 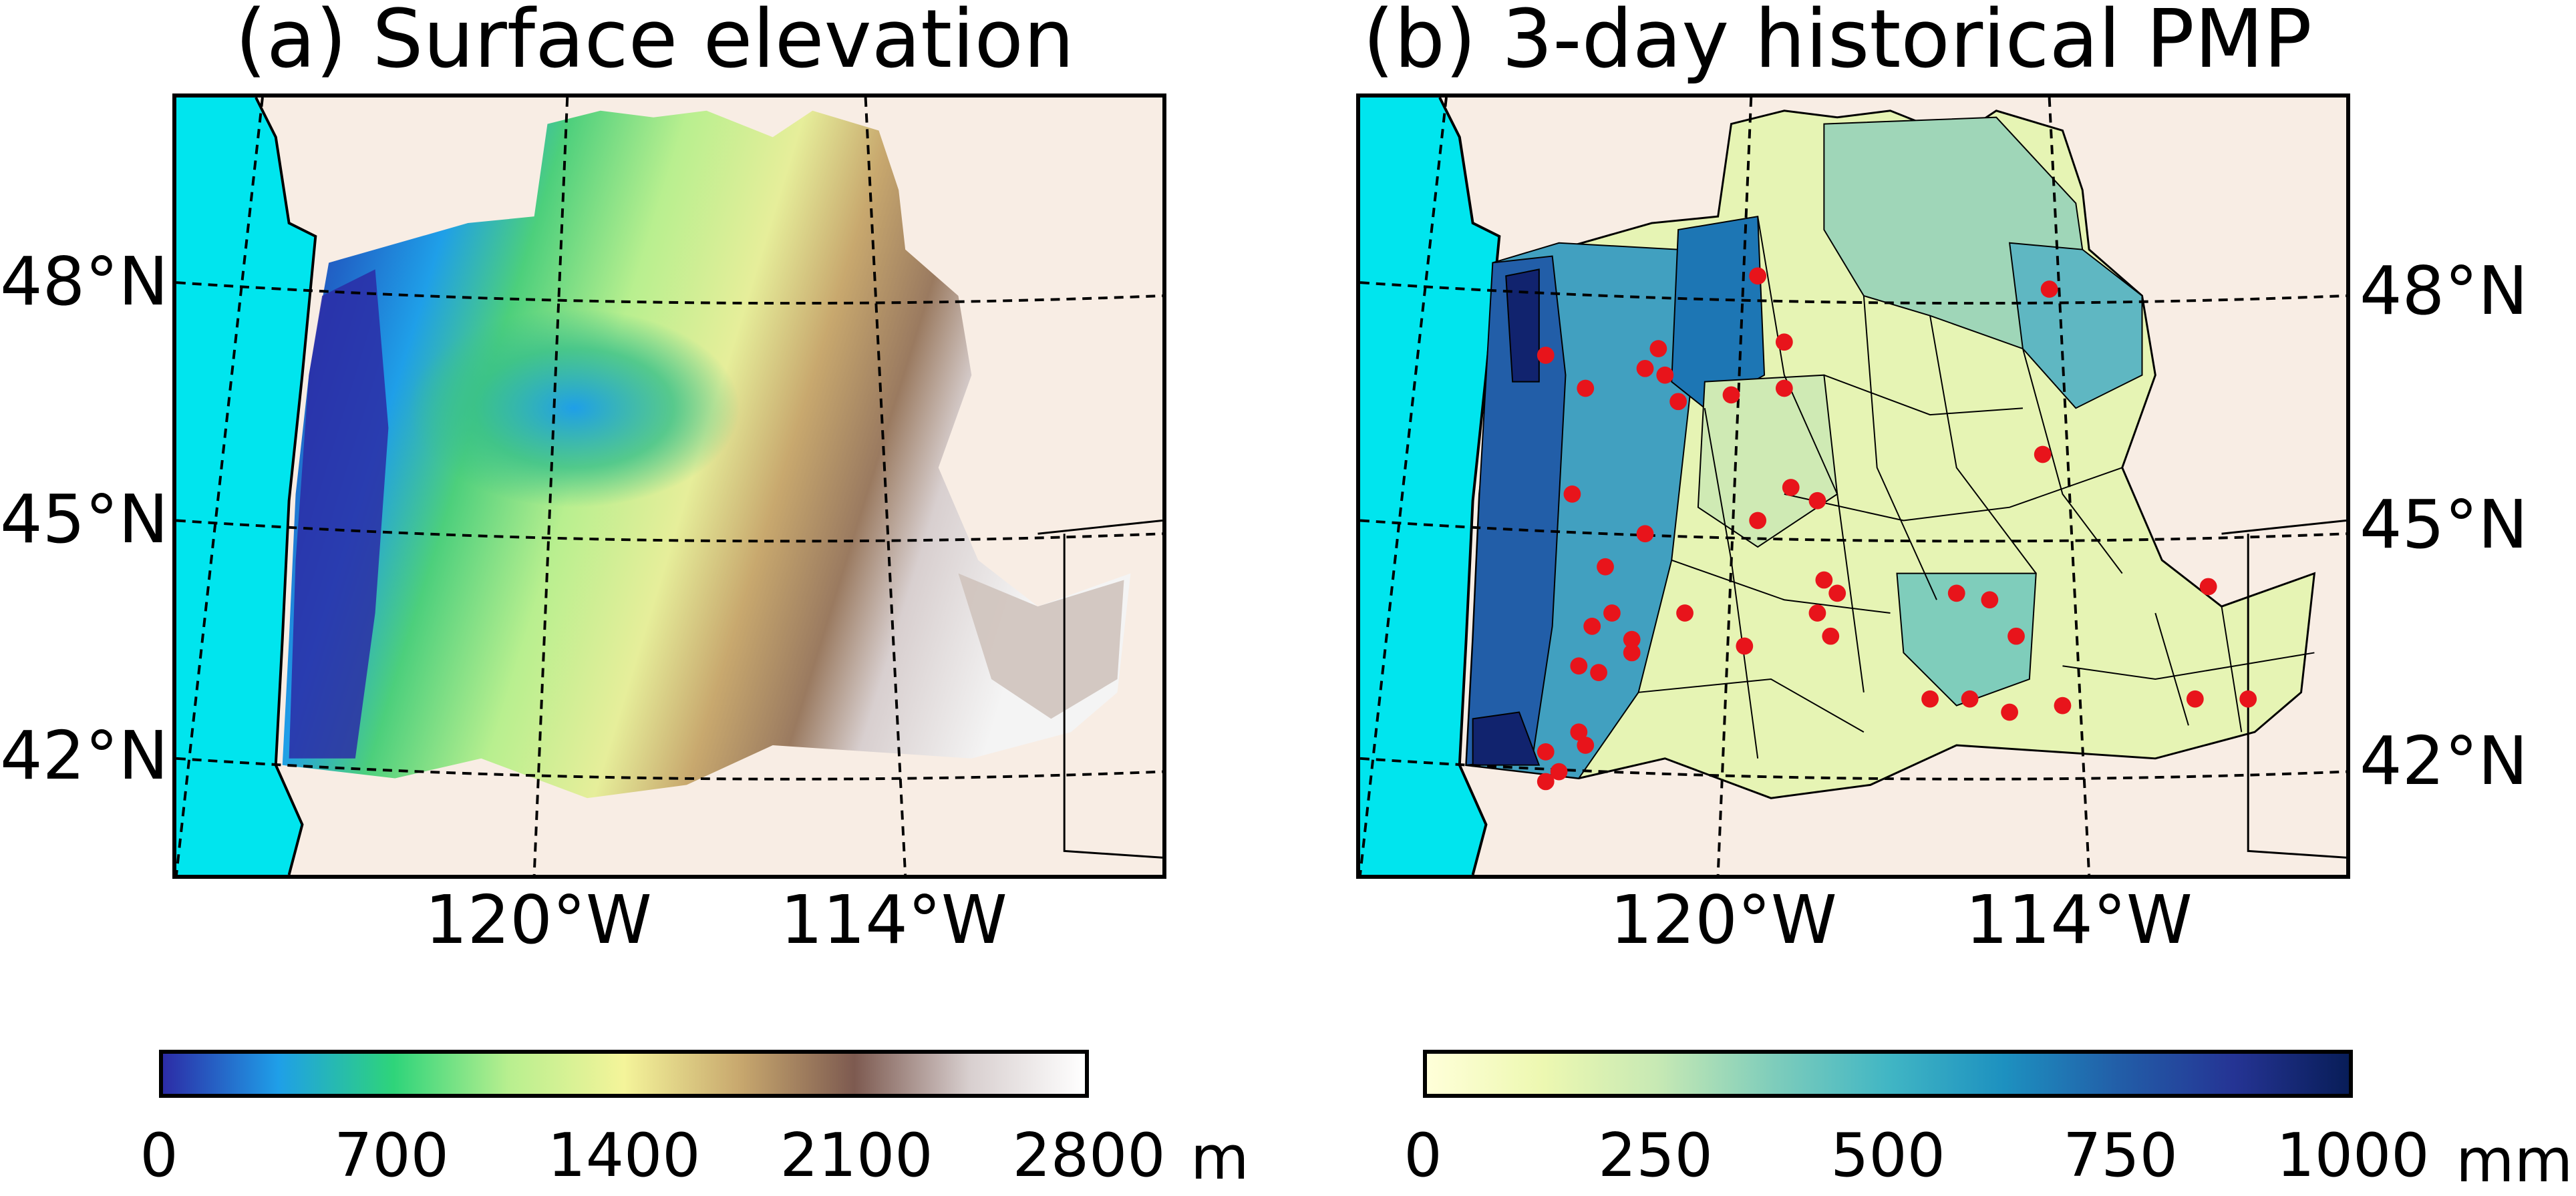 I want to click on panel-b-colorbar, so click(x=1888, y=1074).